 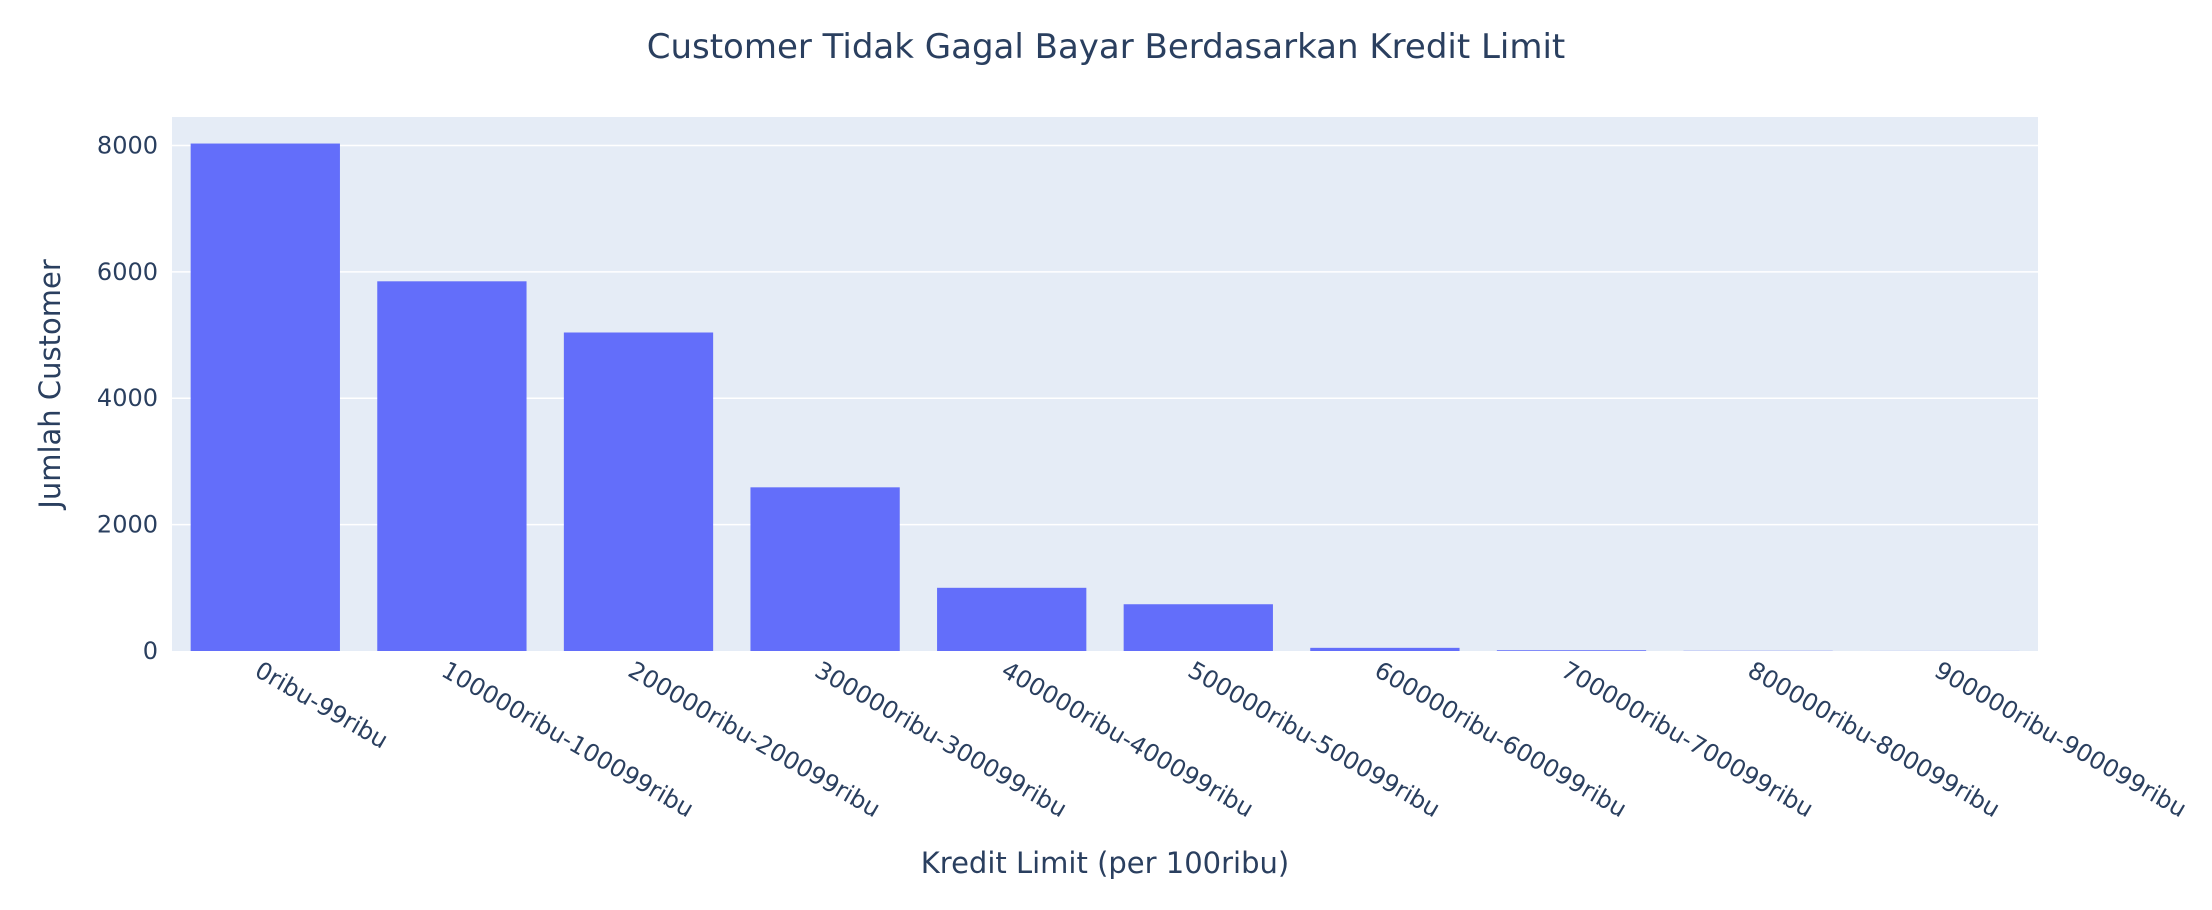 What do you see at coordinates (1105, 863) in the screenshot?
I see `x-axis-title: Kredit Limit (per 100ribu)` at bounding box center [1105, 863].